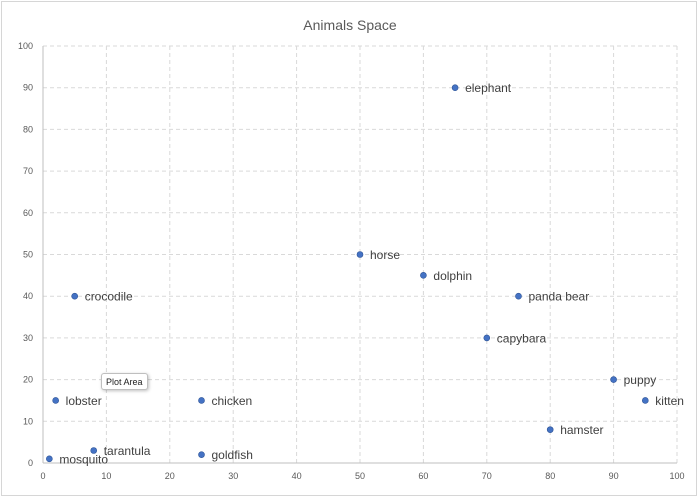 The height and width of the screenshot is (499, 700). Describe the element at coordinates (28, 213) in the screenshot. I see `y-tick-label: 60` at that location.